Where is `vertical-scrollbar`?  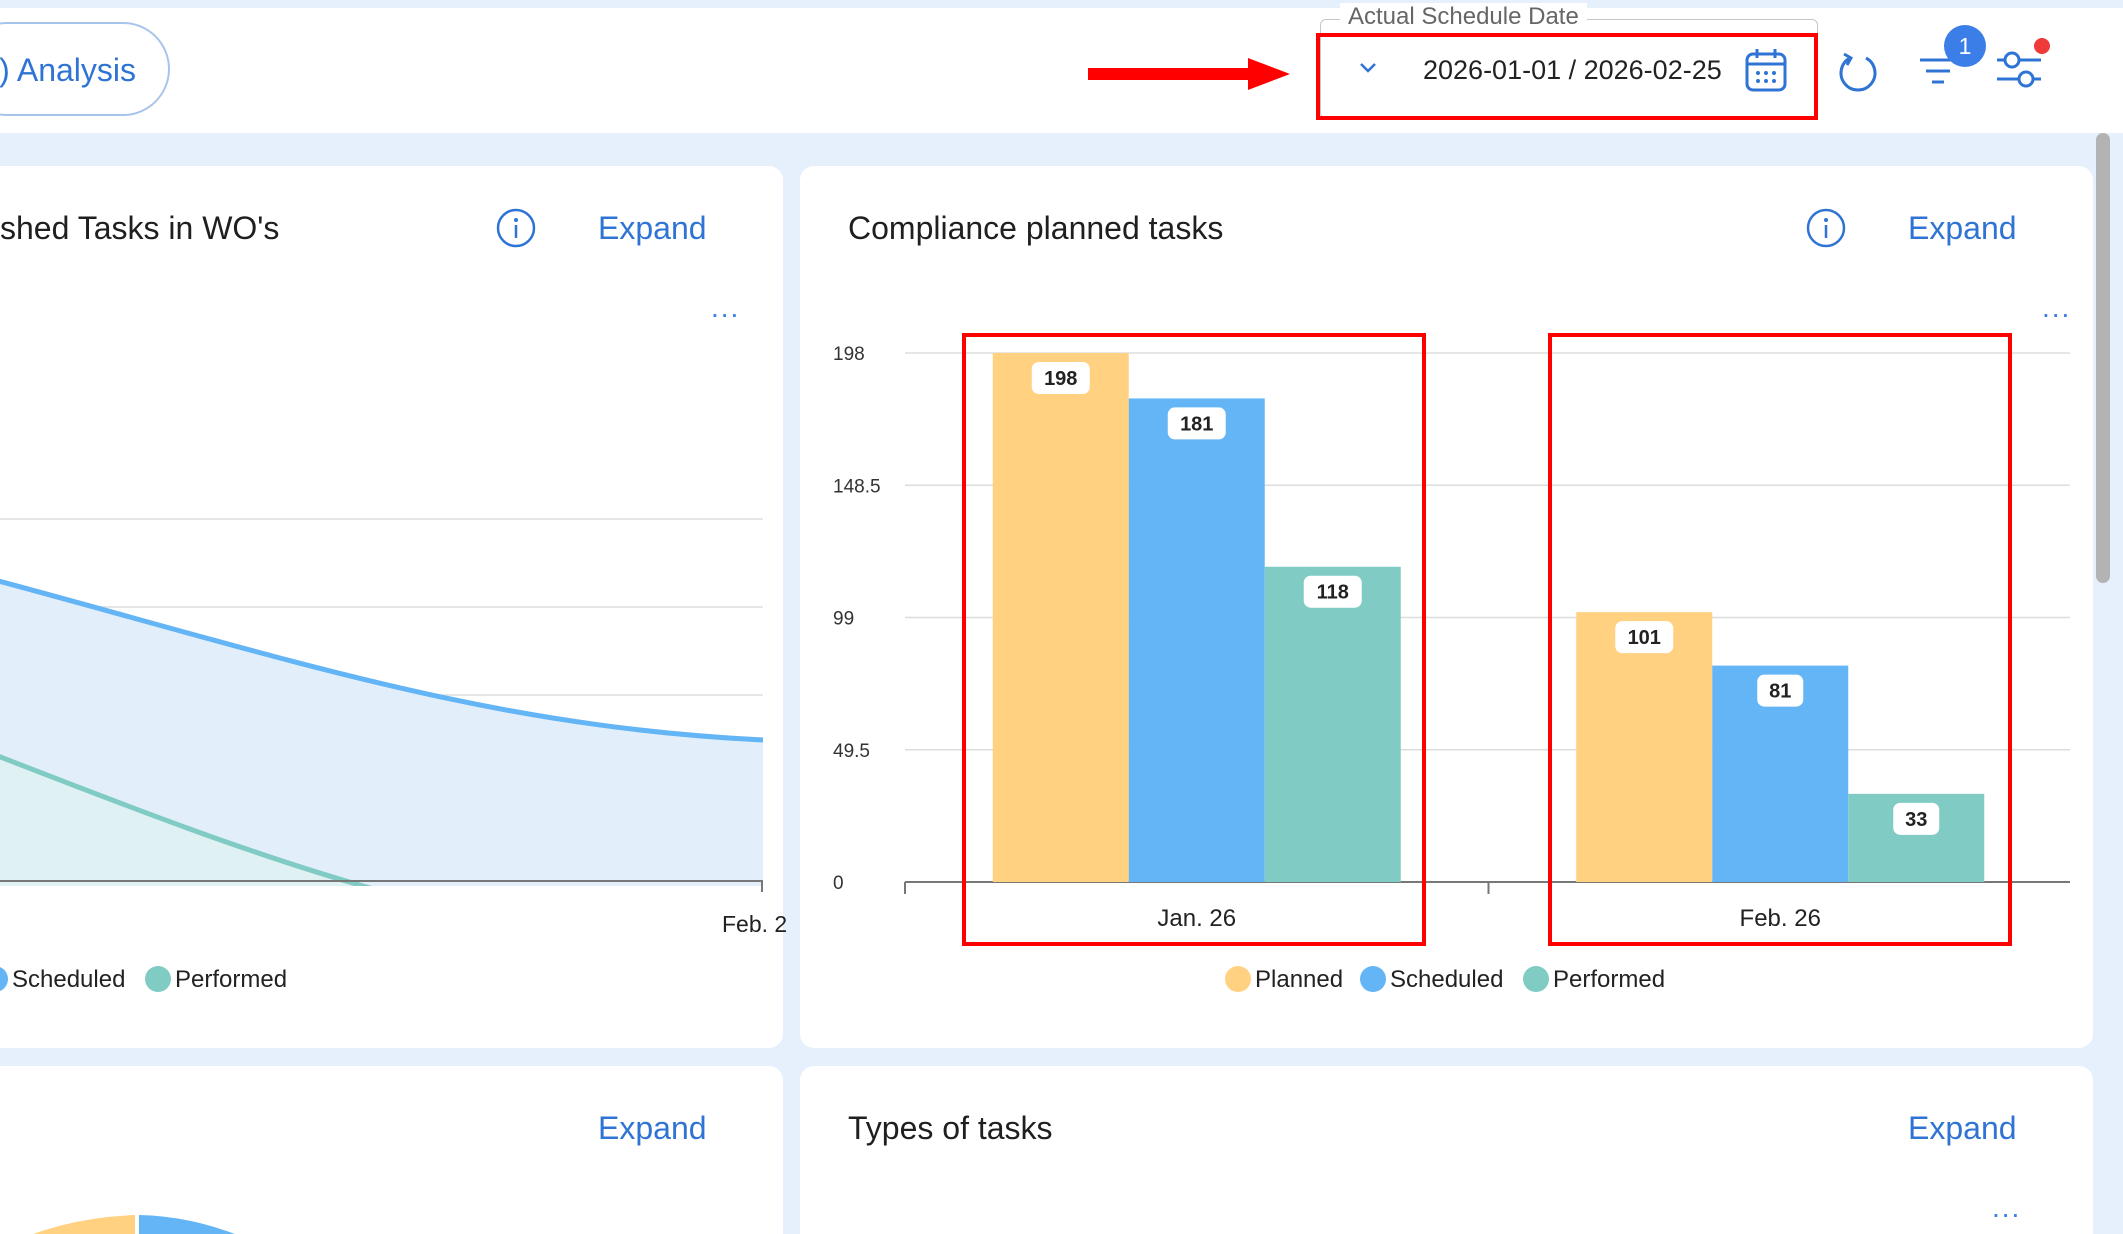
vertical-scrollbar is located at coordinates (2103, 358).